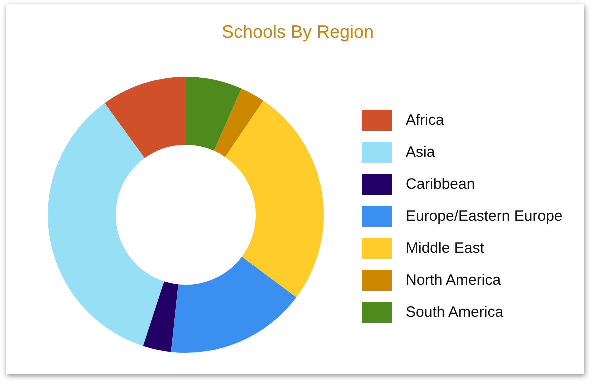 Image resolution: width=596 pixels, height=386 pixels. What do you see at coordinates (455, 312) in the screenshot?
I see `legend-label: South America` at bounding box center [455, 312].